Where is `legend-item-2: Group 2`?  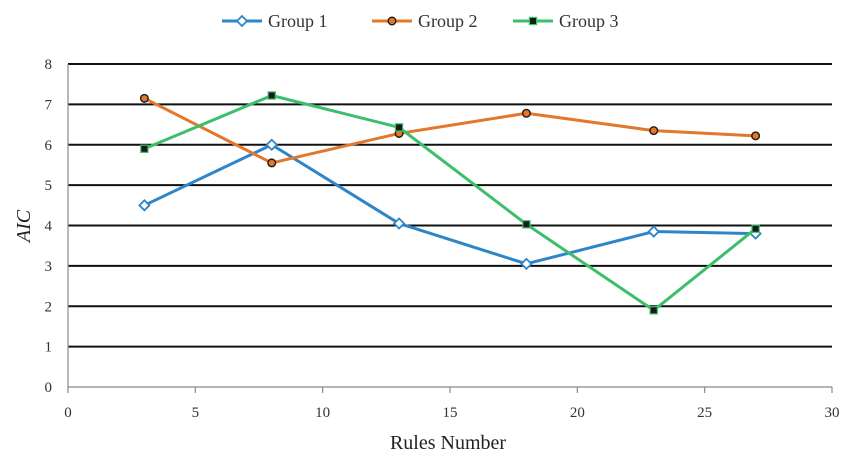 legend-item-2: Group 2 is located at coordinates (425, 21).